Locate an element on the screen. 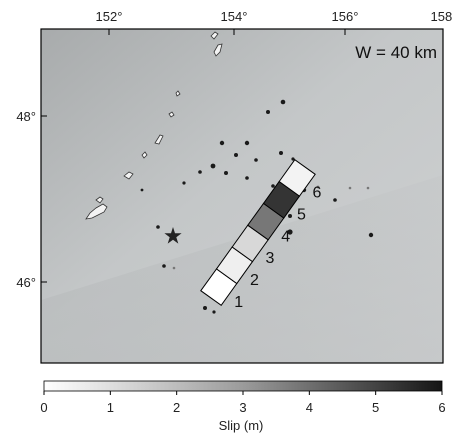 This screenshot has width=452, height=437. island-simushir is located at coordinates (159, 139).